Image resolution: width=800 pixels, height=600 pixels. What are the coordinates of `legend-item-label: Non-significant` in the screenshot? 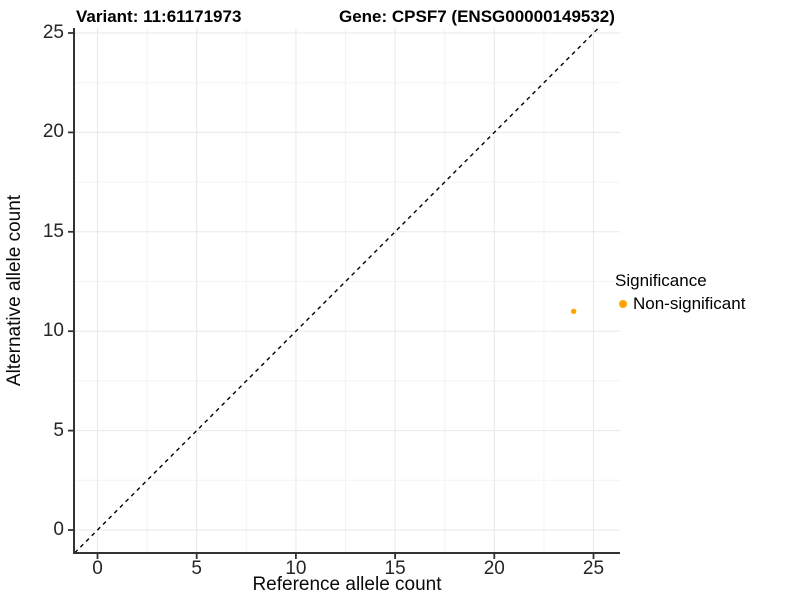 It's located at (689, 303).